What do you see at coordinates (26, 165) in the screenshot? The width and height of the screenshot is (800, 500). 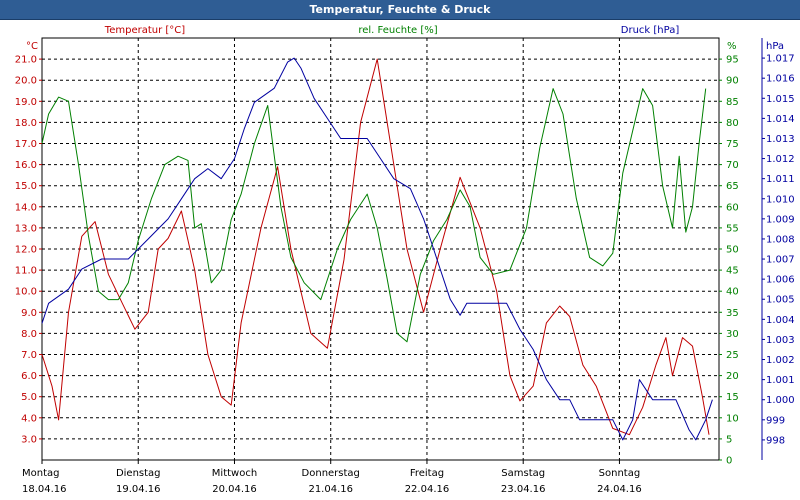 I see `left-tick-label: 16.0` at bounding box center [26, 165].